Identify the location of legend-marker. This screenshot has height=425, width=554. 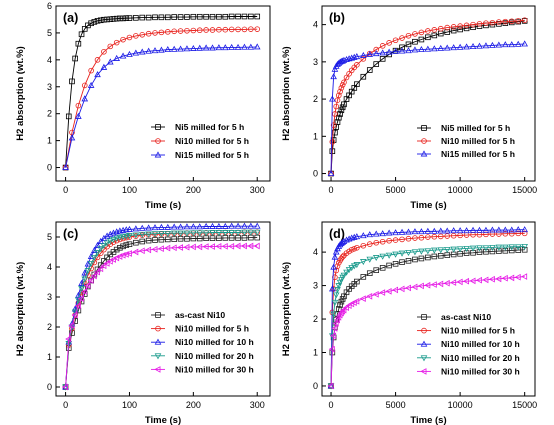
(424, 330).